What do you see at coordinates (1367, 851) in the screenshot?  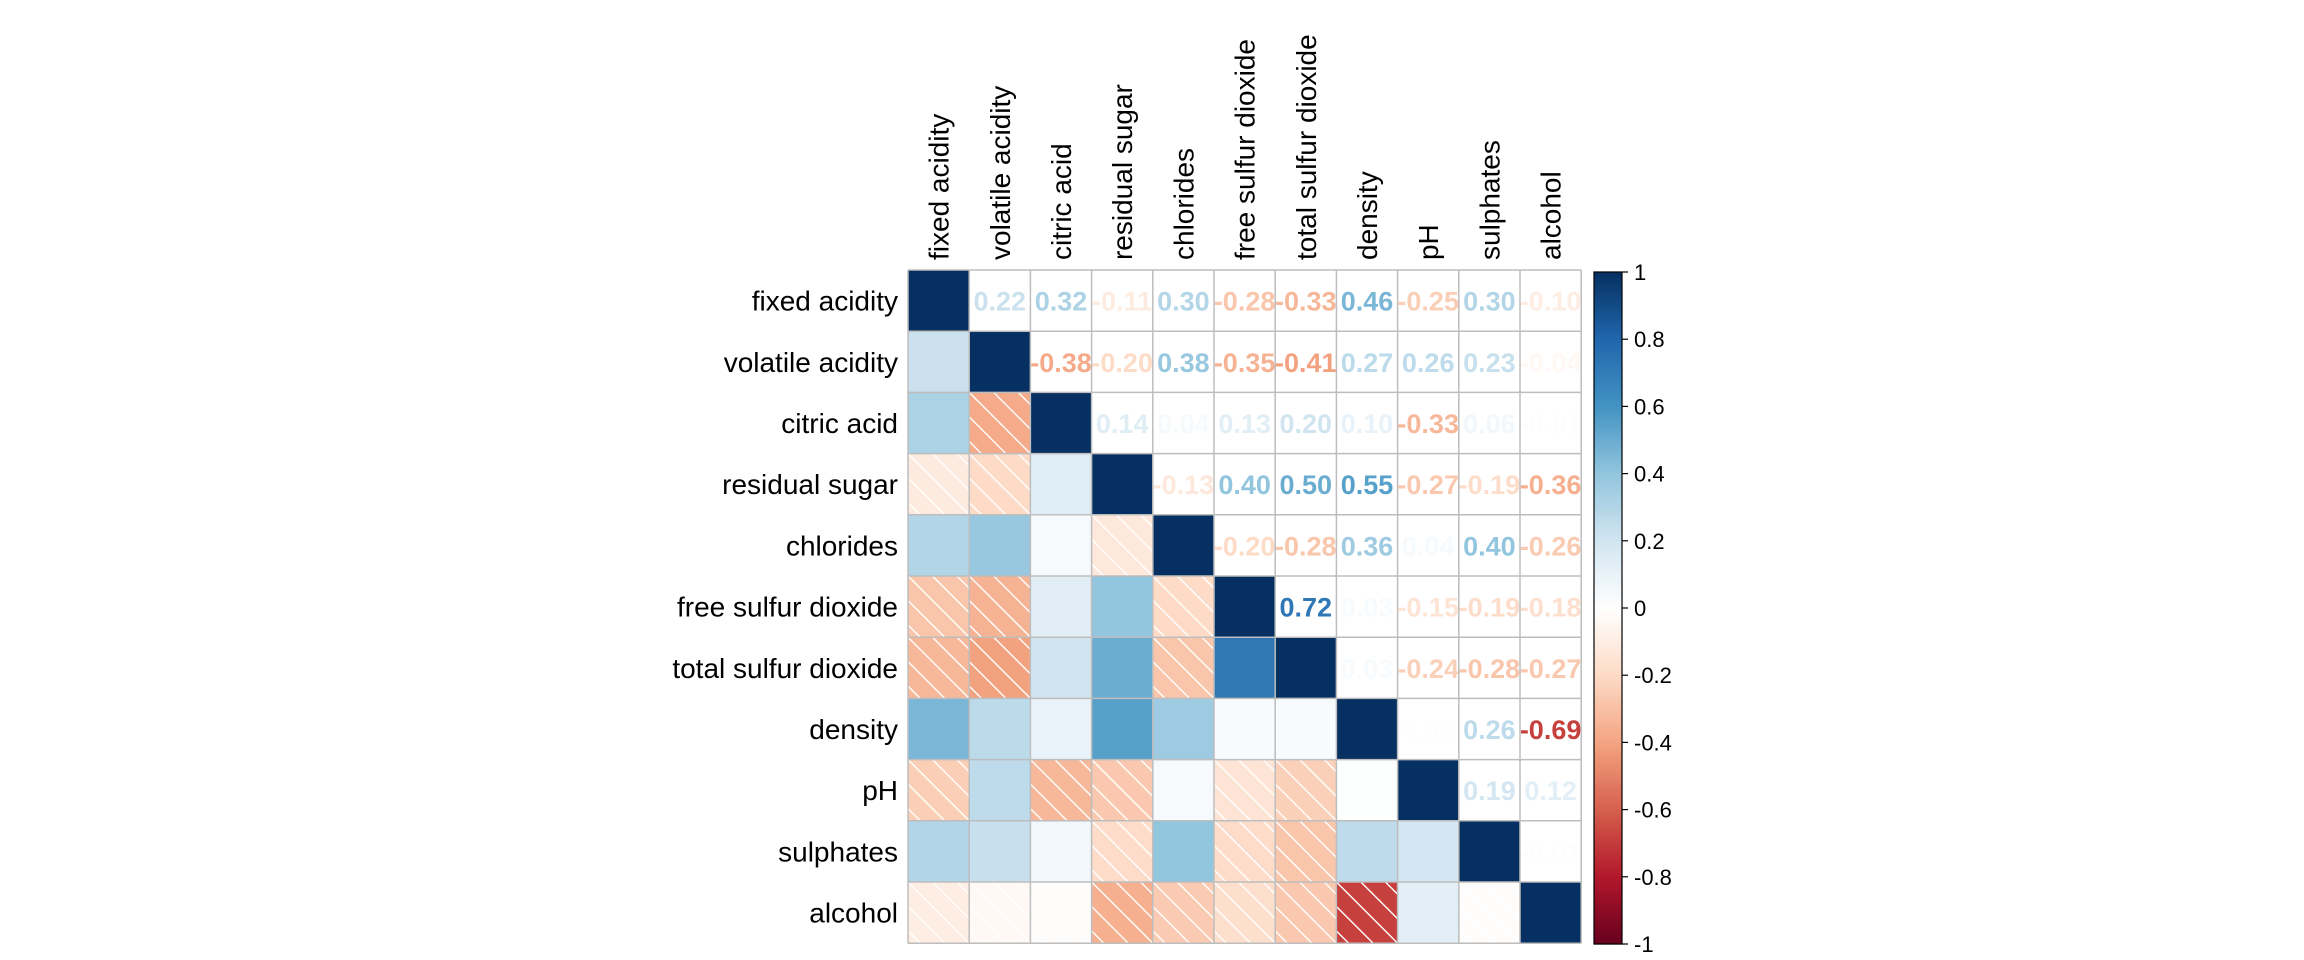 I see `cell-sulphates-density` at bounding box center [1367, 851].